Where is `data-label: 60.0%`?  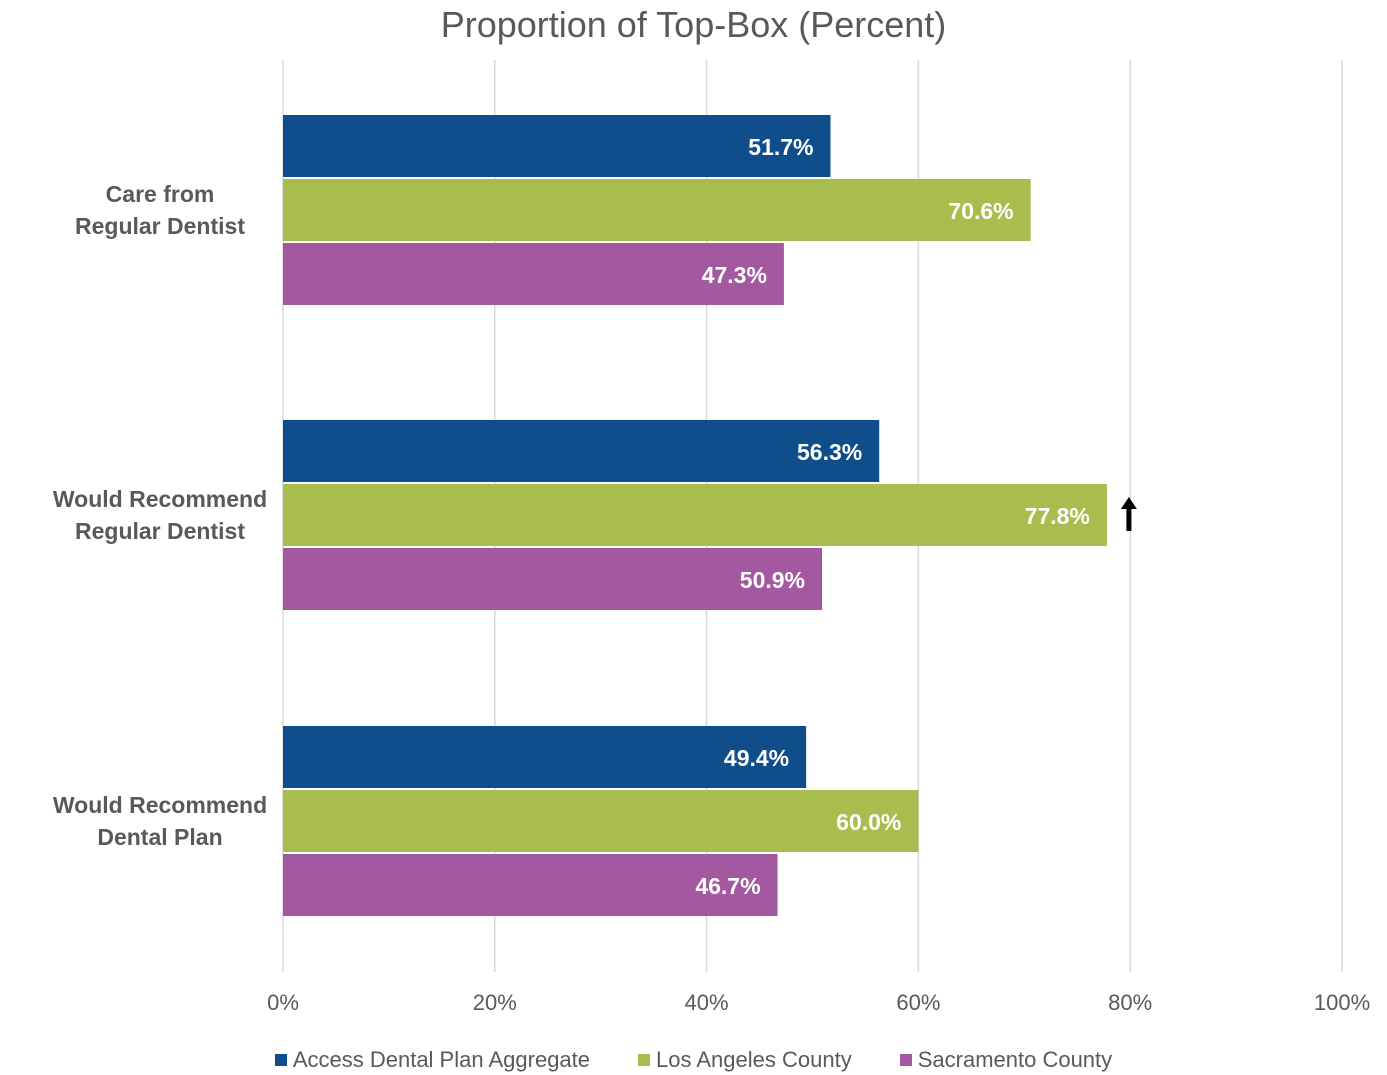
data-label: 60.0% is located at coordinates (868, 822).